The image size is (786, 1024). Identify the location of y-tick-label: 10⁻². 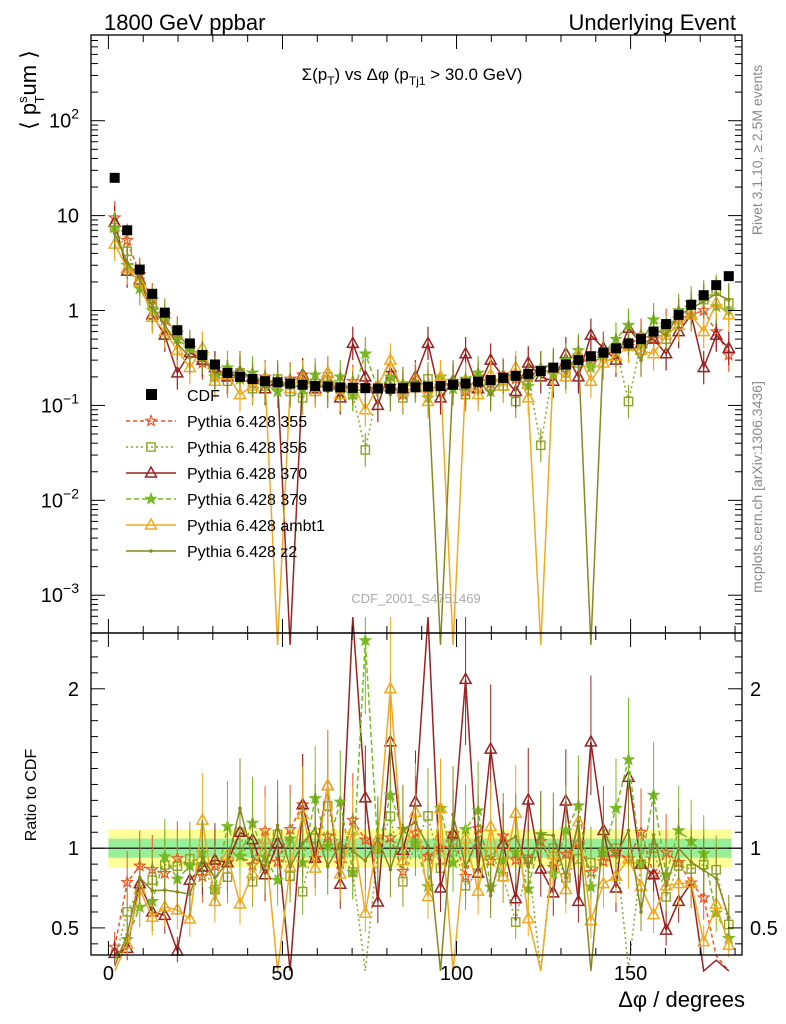
(60, 498).